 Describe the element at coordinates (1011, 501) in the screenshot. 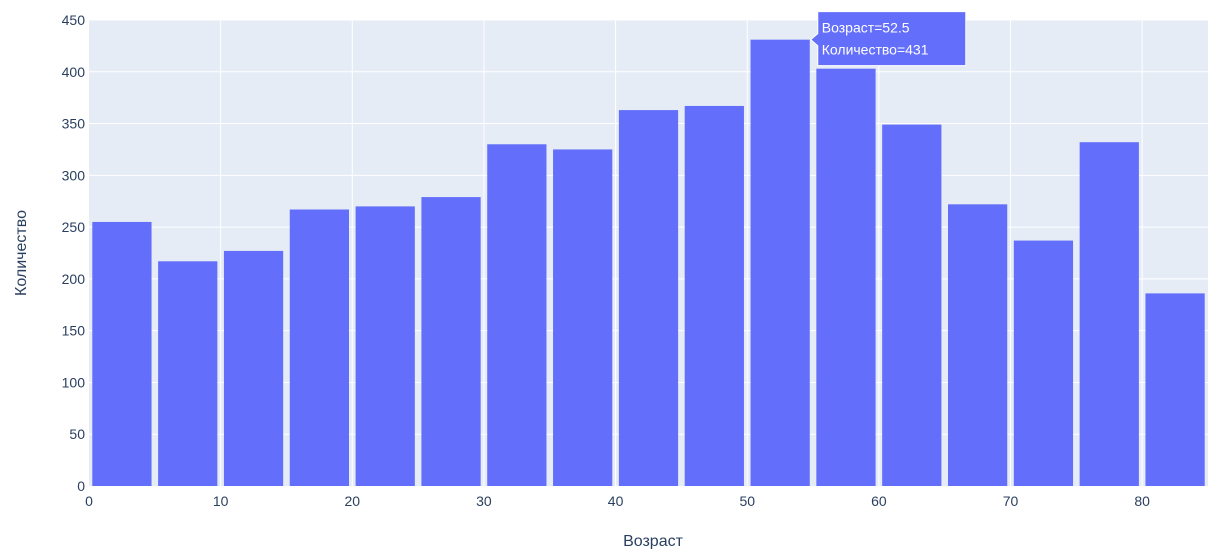

I see `x-tick-label: 70` at that location.